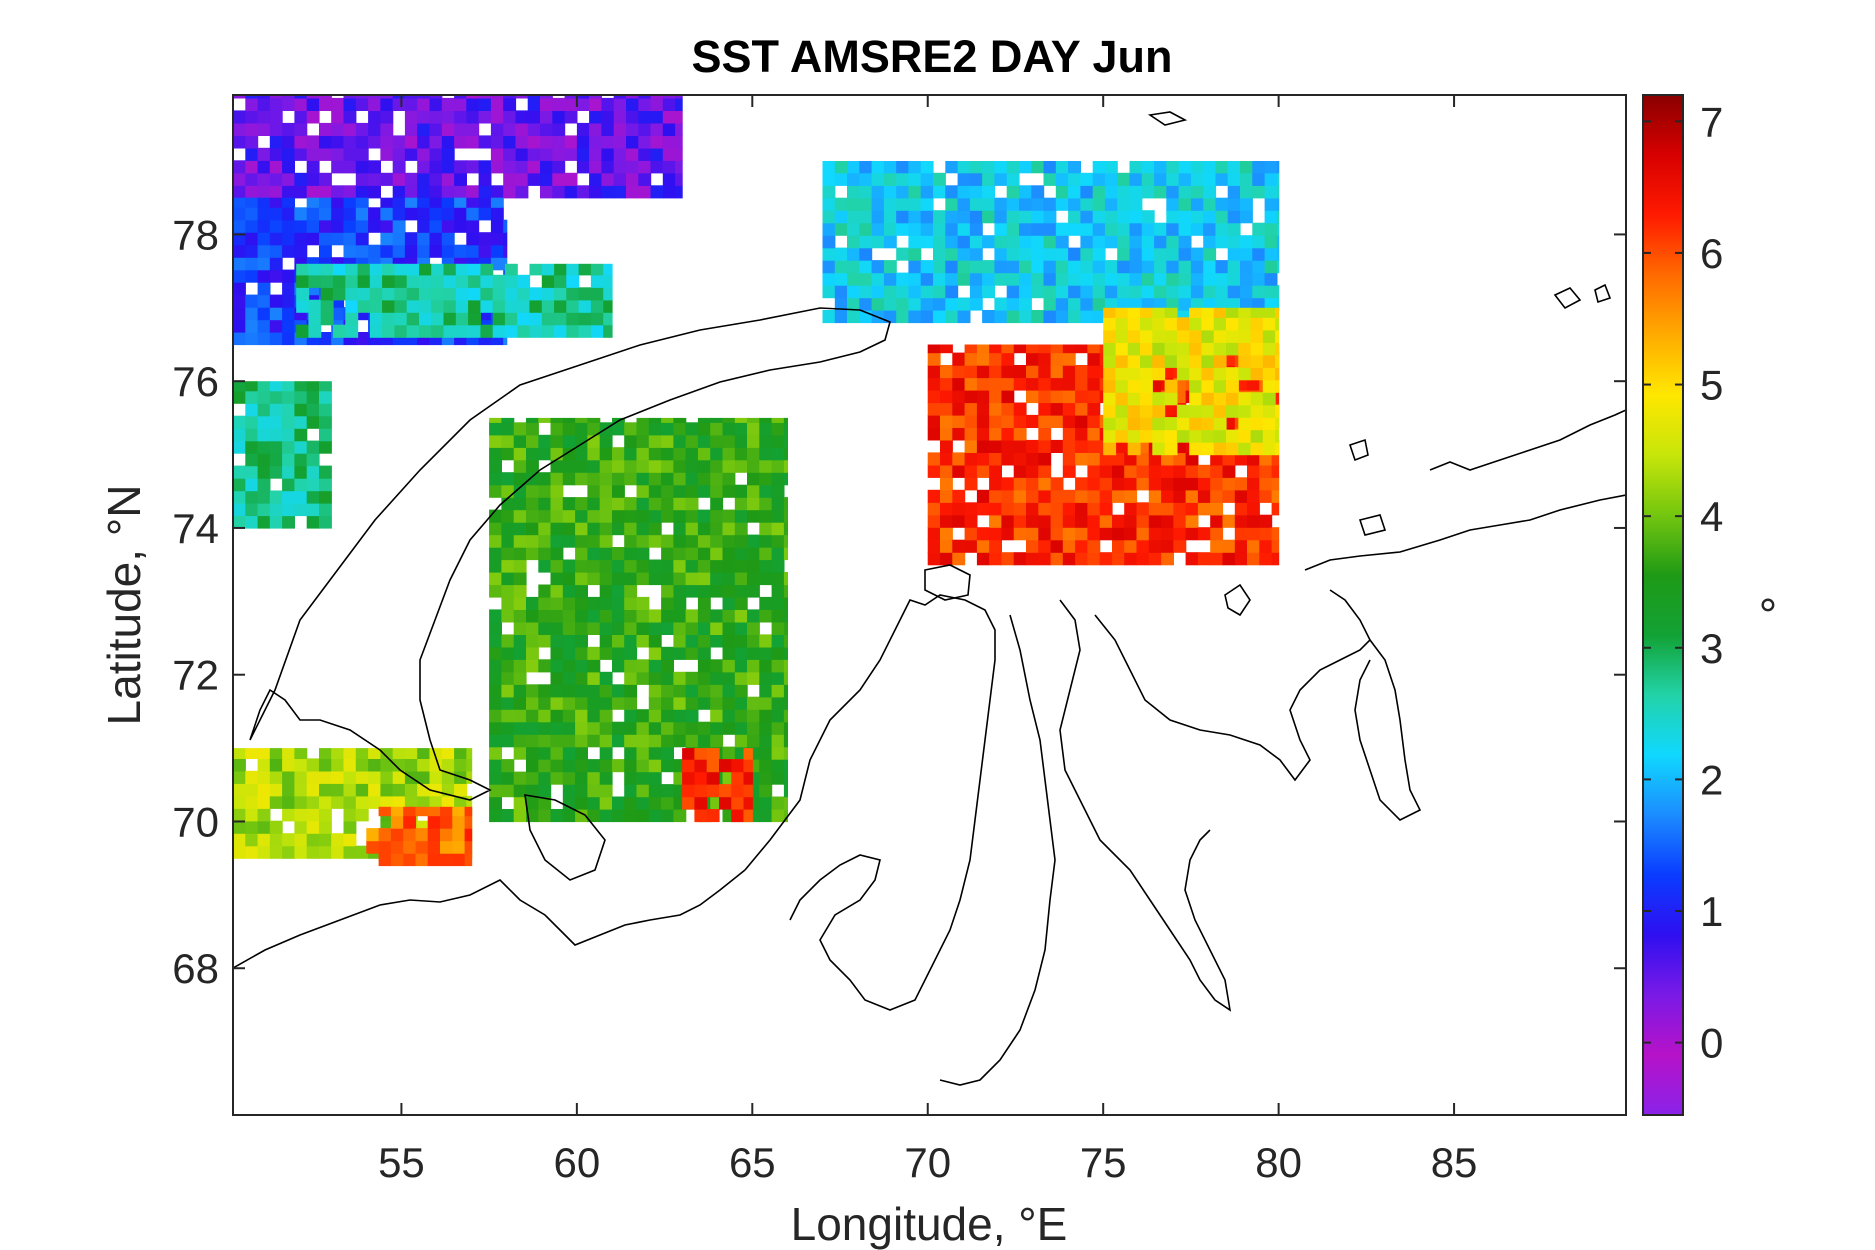 This screenshot has height=1250, width=1875. I want to click on colorbar-label: °, so click(1758, 605).